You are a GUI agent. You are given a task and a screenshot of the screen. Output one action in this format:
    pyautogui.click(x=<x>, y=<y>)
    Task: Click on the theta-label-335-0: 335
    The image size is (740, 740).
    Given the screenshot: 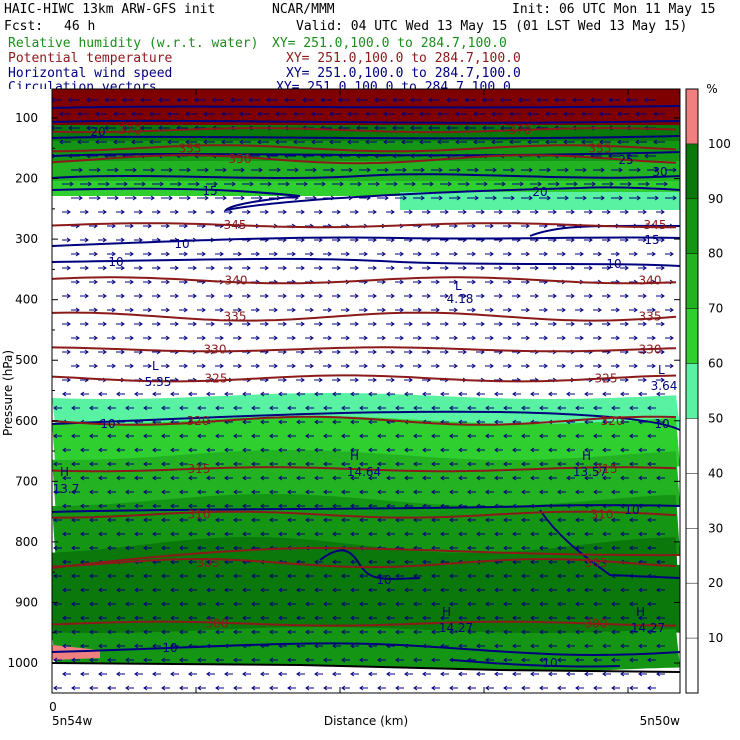 What is the action you would take?
    pyautogui.click(x=235, y=317)
    